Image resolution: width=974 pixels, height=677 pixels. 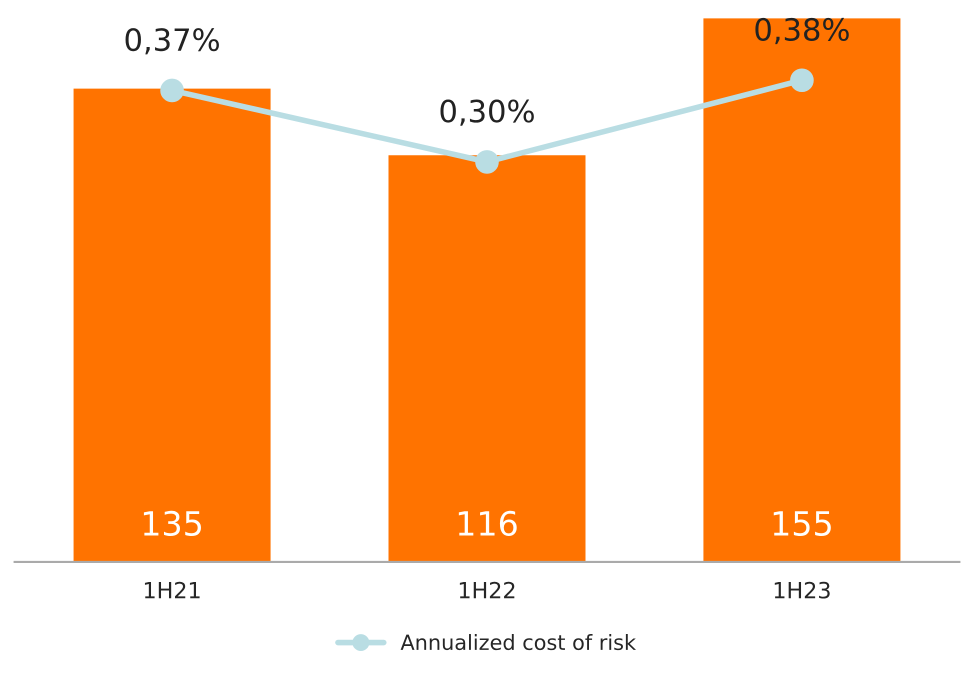 What do you see at coordinates (487, 590) in the screenshot?
I see `x-tick-label: 1H22` at bounding box center [487, 590].